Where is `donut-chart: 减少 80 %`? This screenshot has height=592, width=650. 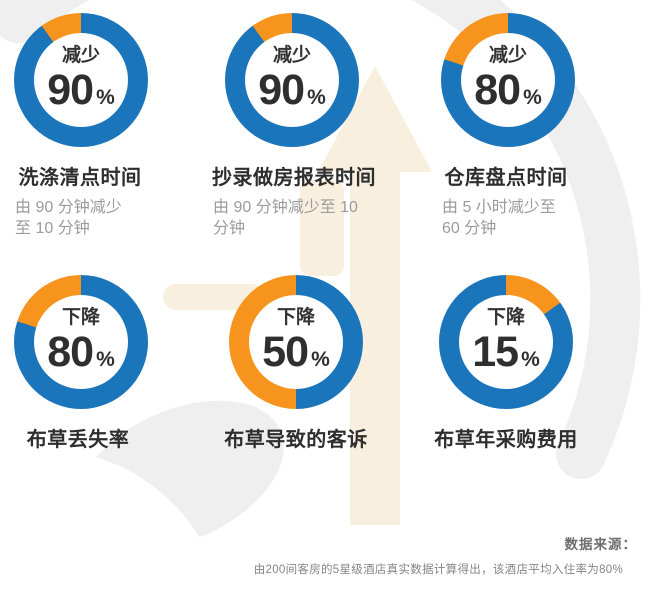
donut-chart: 减少 80 % is located at coordinates (508, 80).